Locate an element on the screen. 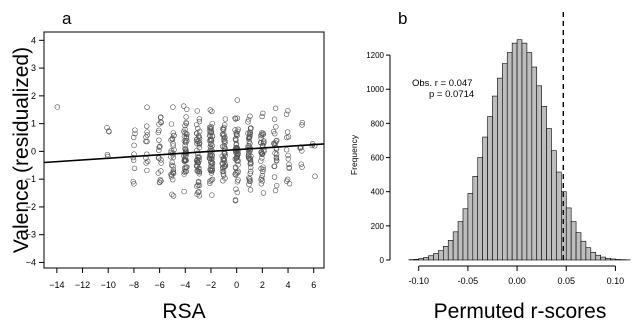  panel-a-x-axis: −14 −12 −10 −8 −6 −4 −2 0 2 4 6 is located at coordinates (182, 279).